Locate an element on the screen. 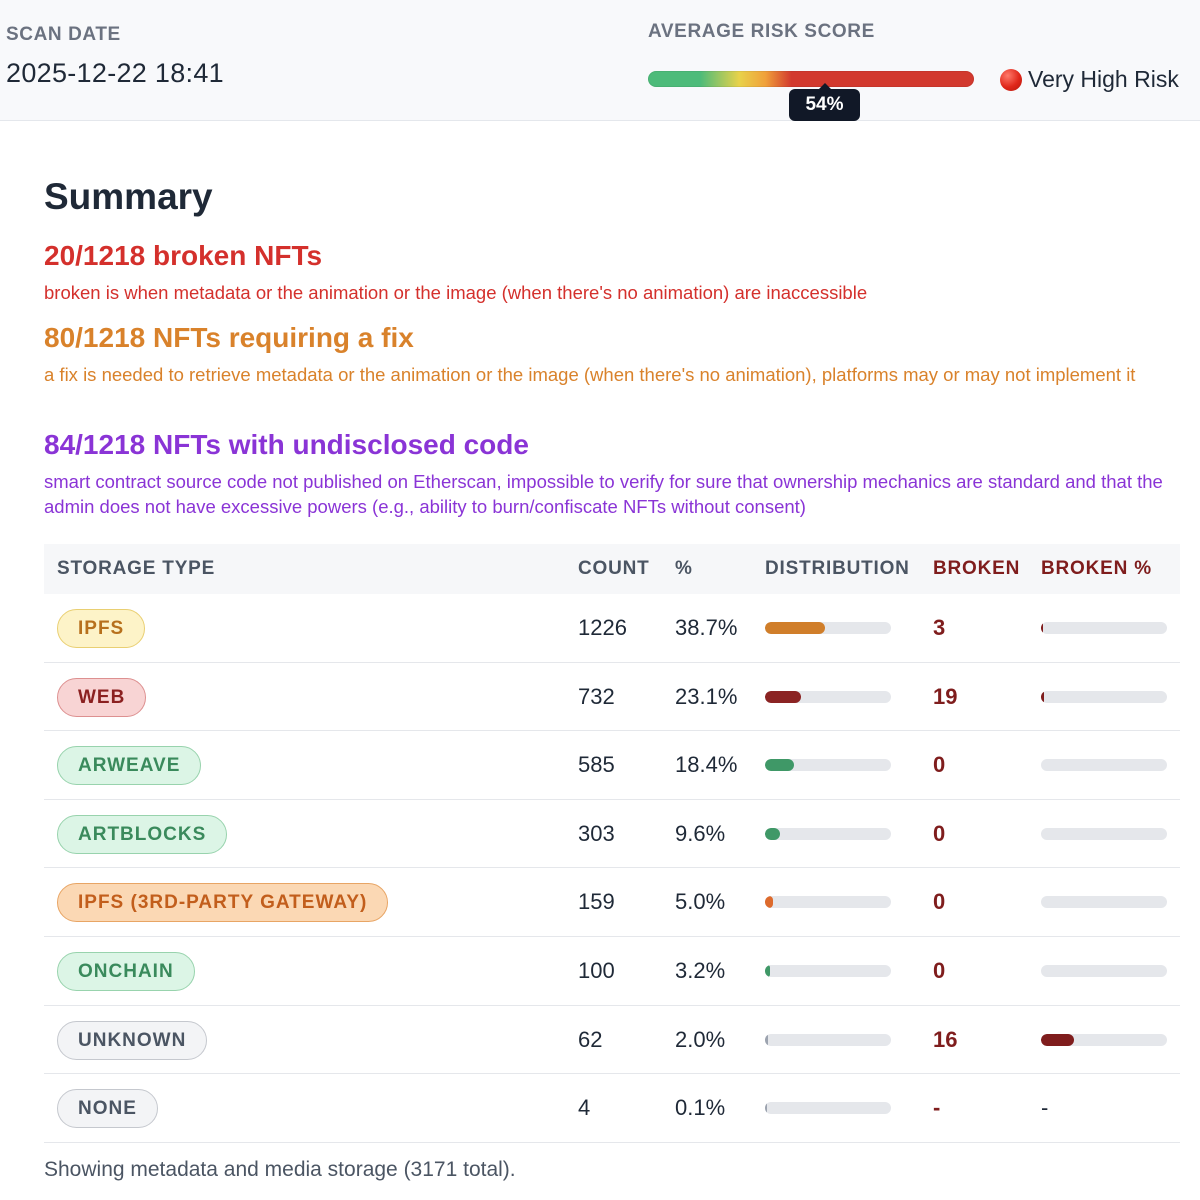 The width and height of the screenshot is (1200, 1200). percent-cell: 3.2% is located at coordinates (700, 970).